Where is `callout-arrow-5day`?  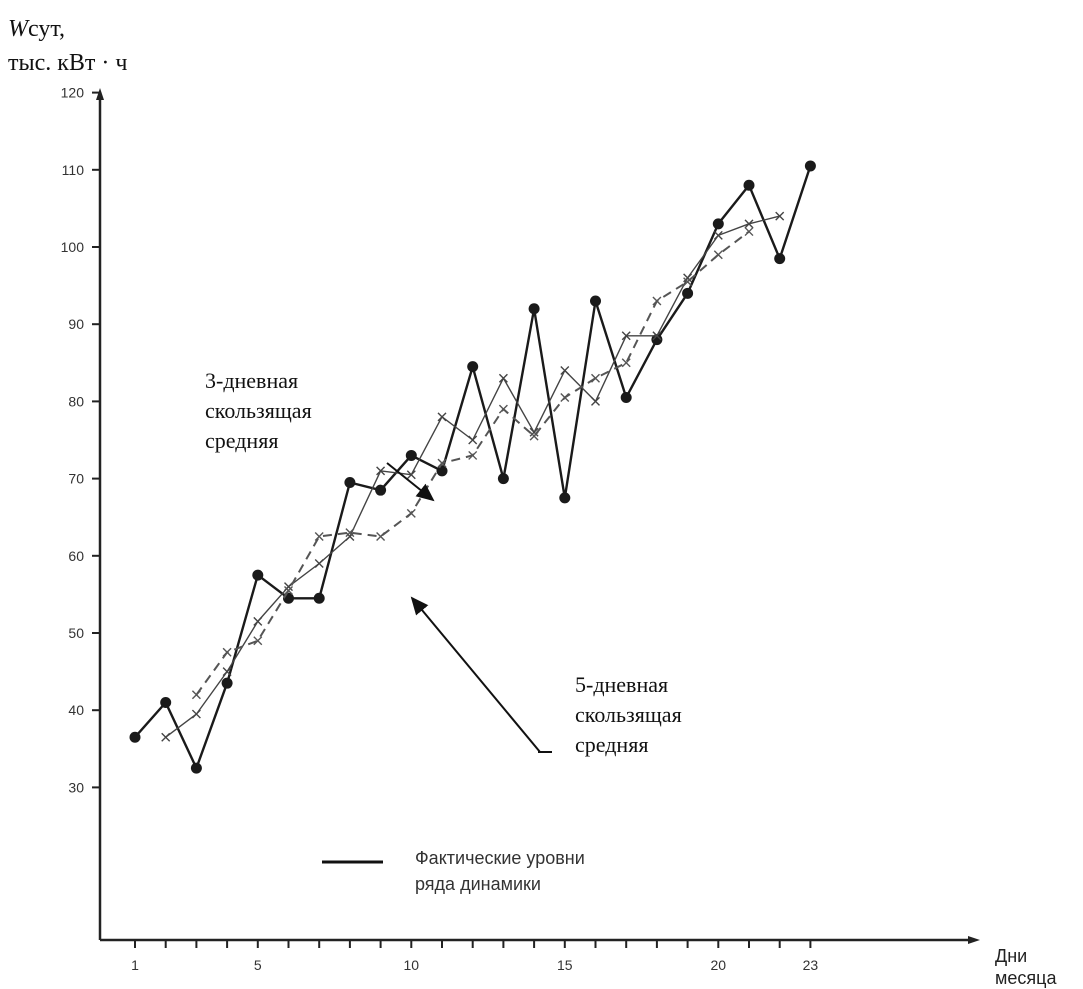
callout-arrow-5day is located at coordinates (475, 674).